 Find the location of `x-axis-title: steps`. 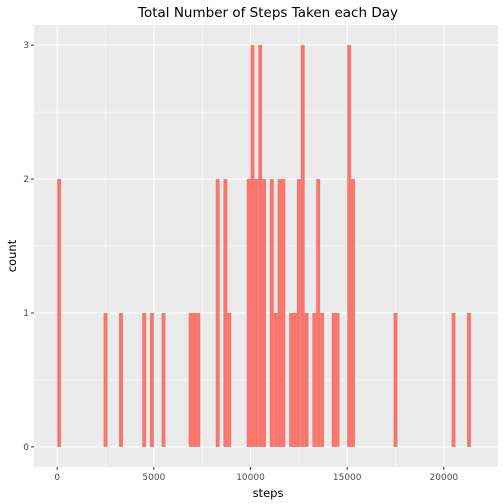

x-axis-title: steps is located at coordinates (268, 493).